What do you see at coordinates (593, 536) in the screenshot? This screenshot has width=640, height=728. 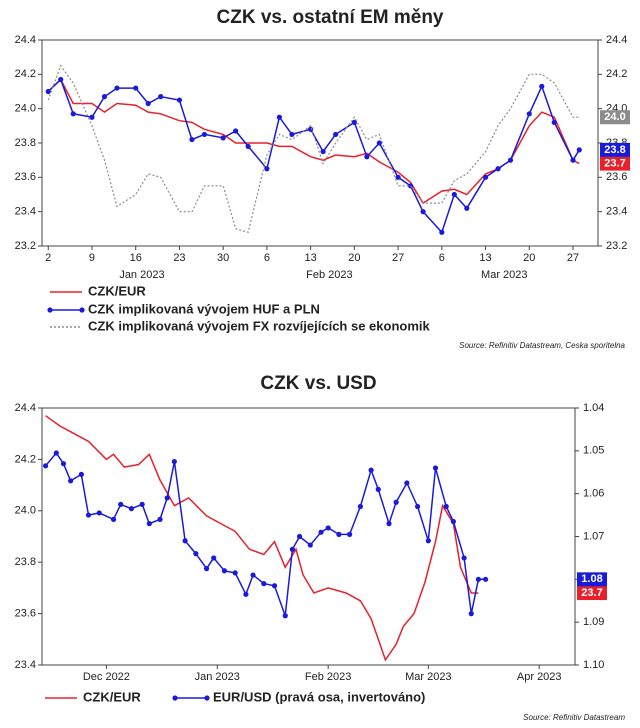 I see `y2-tick-label: 1.07` at bounding box center [593, 536].